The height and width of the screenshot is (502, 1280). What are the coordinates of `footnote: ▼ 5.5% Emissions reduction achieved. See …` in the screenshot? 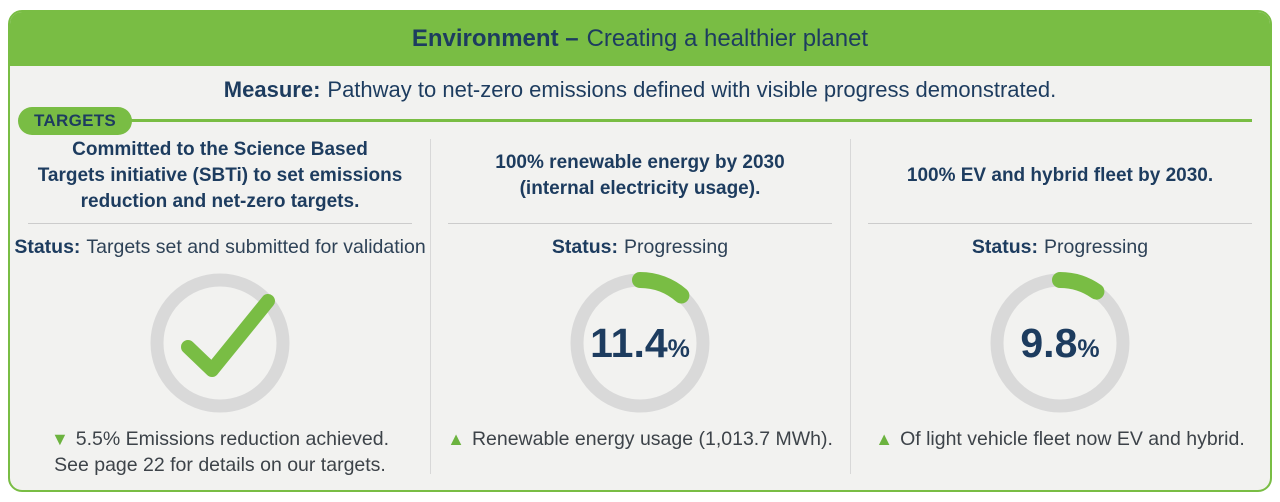 It's located at (220, 452).